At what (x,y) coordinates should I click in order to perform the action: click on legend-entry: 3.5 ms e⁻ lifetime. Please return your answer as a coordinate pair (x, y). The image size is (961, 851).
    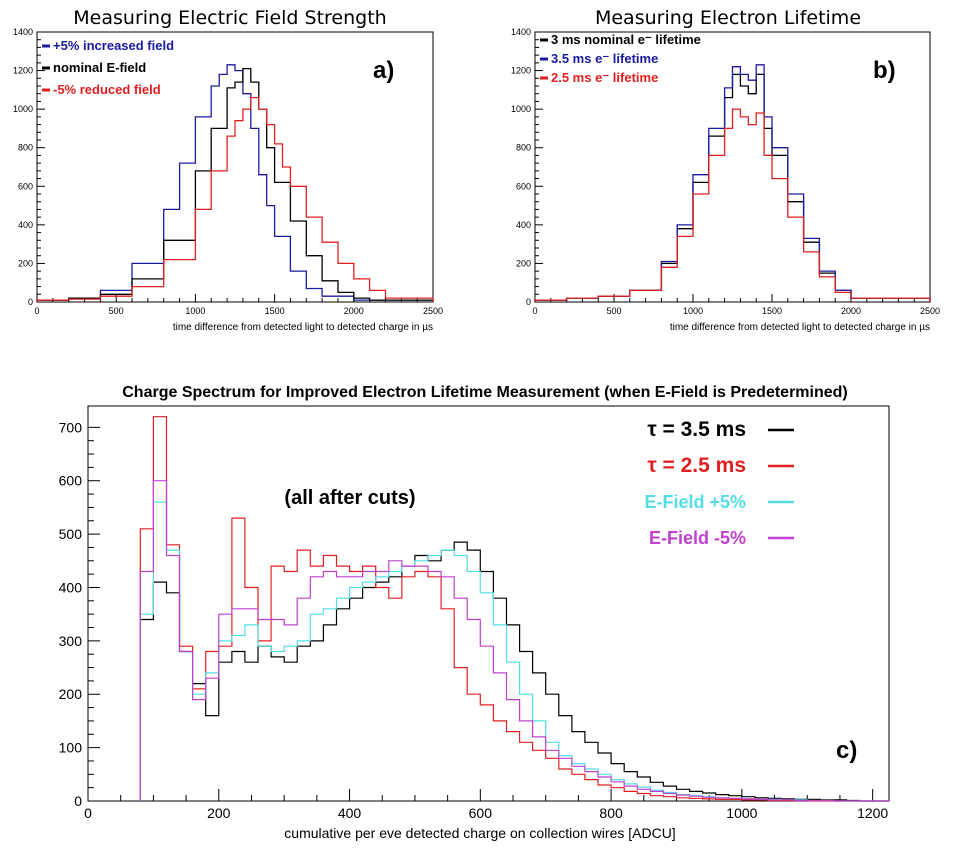
    Looking at the image, I should click on (604, 58).